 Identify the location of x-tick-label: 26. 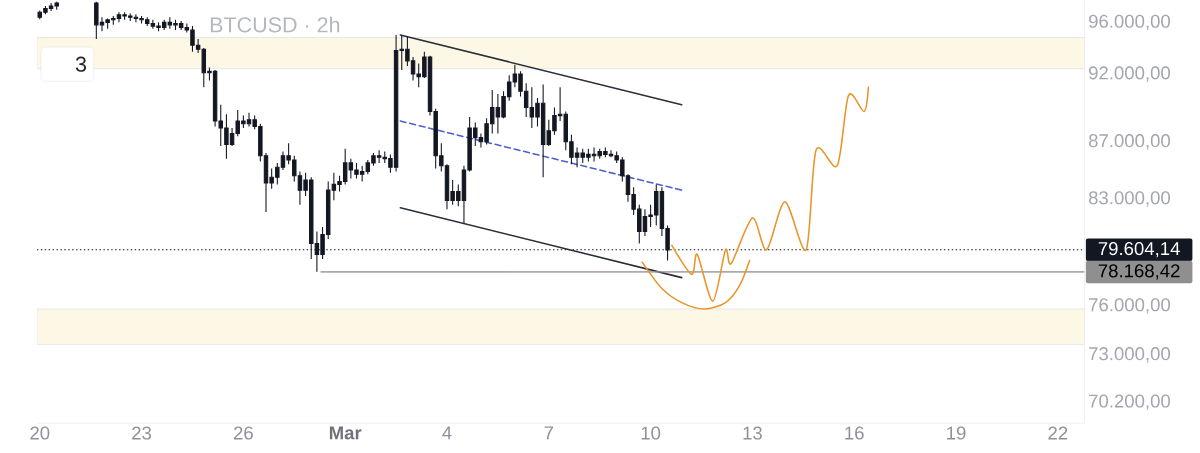
(243, 433).